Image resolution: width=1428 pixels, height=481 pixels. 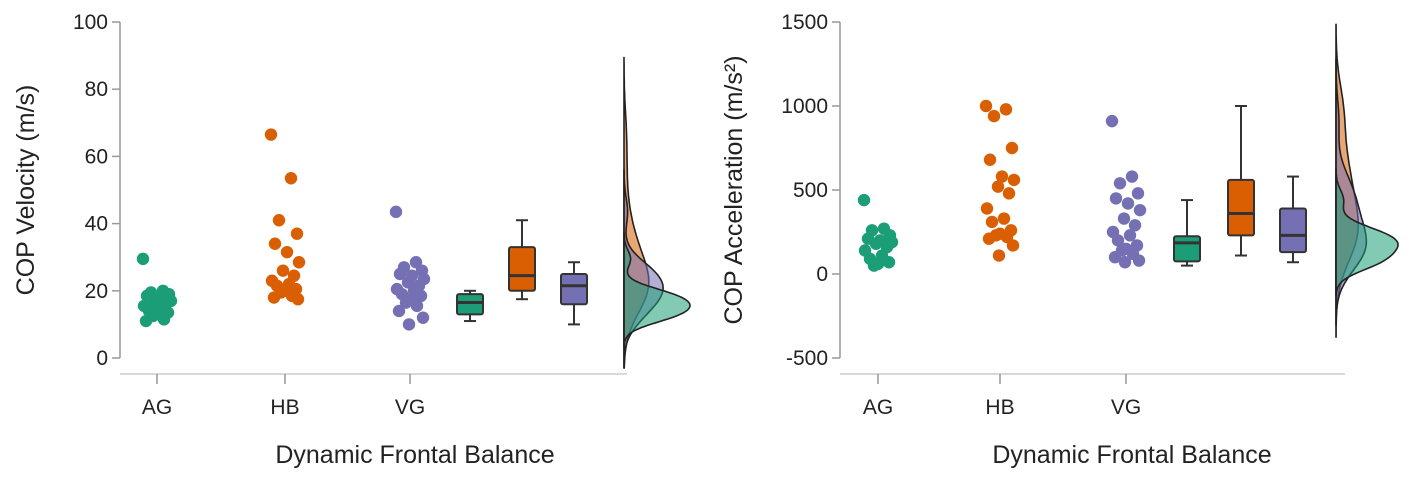 What do you see at coordinates (96, 224) in the screenshot?
I see `y-tick-label: 40` at bounding box center [96, 224].